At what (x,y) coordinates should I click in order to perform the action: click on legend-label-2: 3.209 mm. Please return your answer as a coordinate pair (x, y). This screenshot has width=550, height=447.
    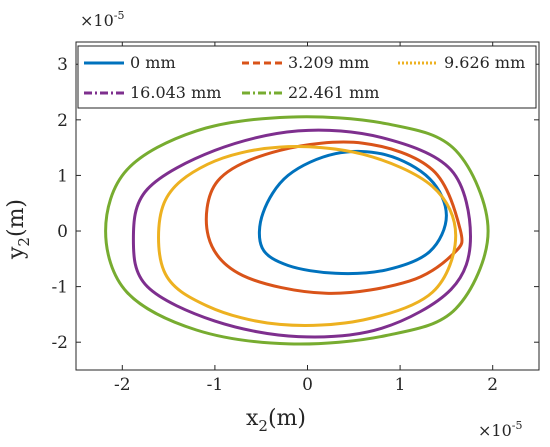
    Looking at the image, I should click on (328, 62).